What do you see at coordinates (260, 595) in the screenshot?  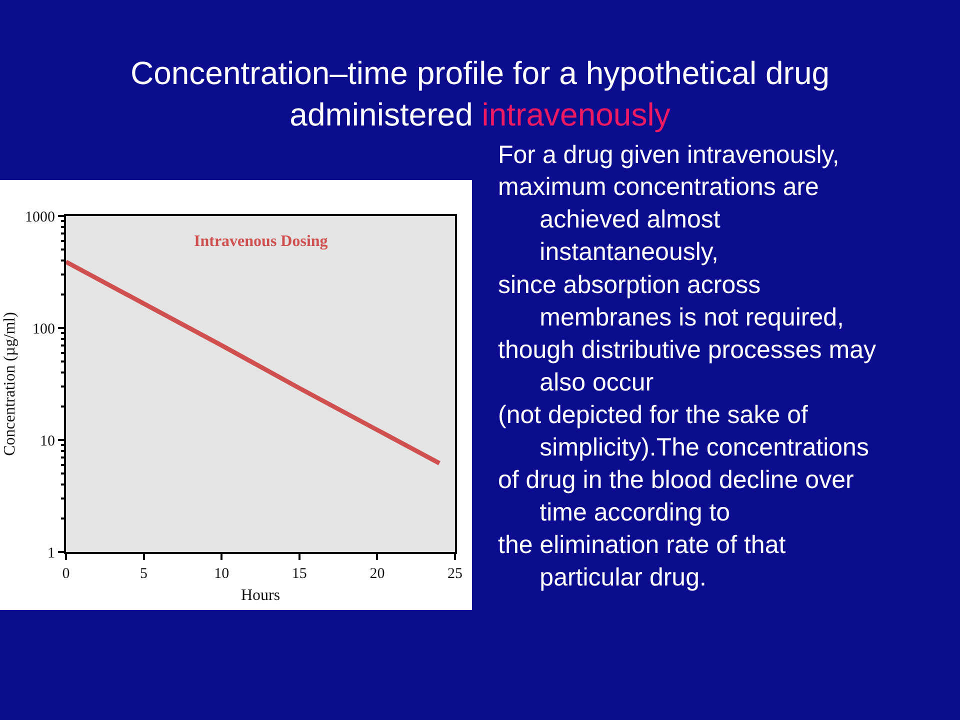 I see `x-axis-title: Hours` at bounding box center [260, 595].